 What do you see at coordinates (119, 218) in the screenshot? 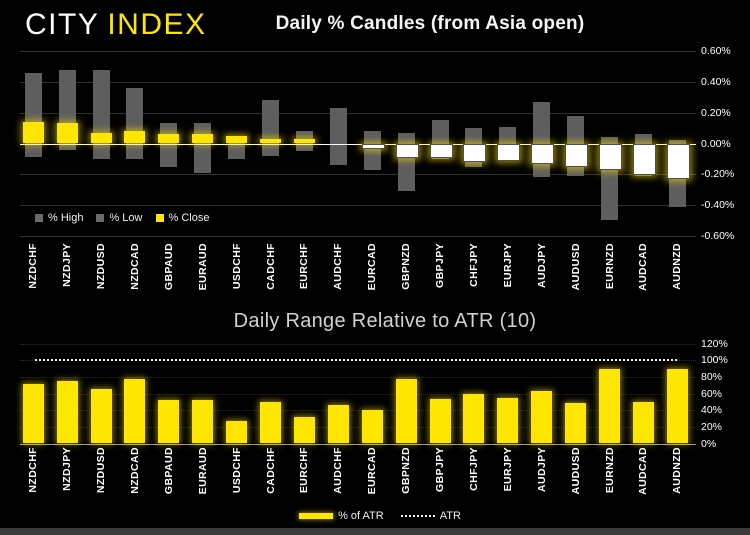
I see `legend-item-low: % Low` at bounding box center [119, 218].